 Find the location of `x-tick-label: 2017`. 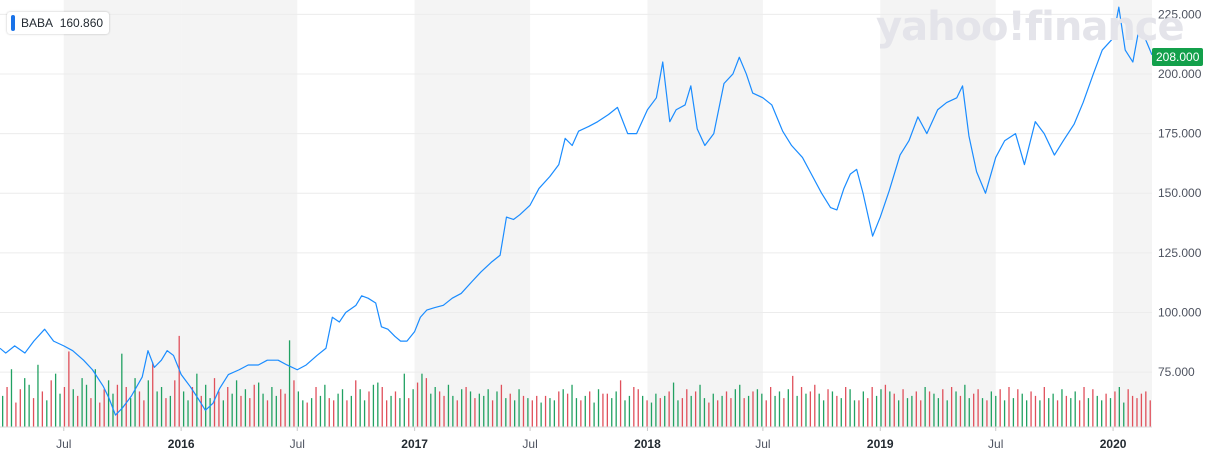

x-tick-label: 2017 is located at coordinates (414, 444).